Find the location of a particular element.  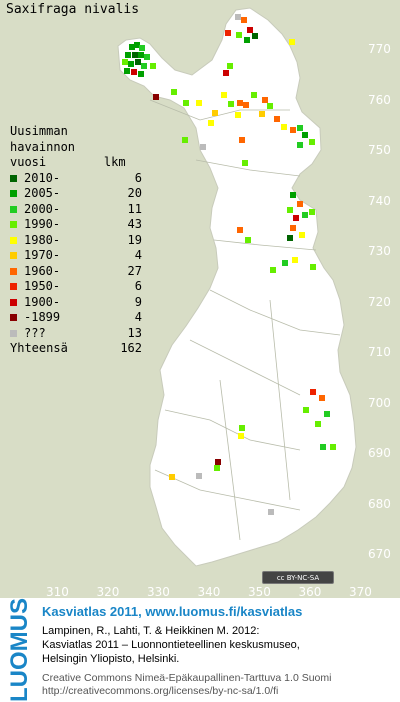

legend-row-count: 13 is located at coordinates (134, 332).